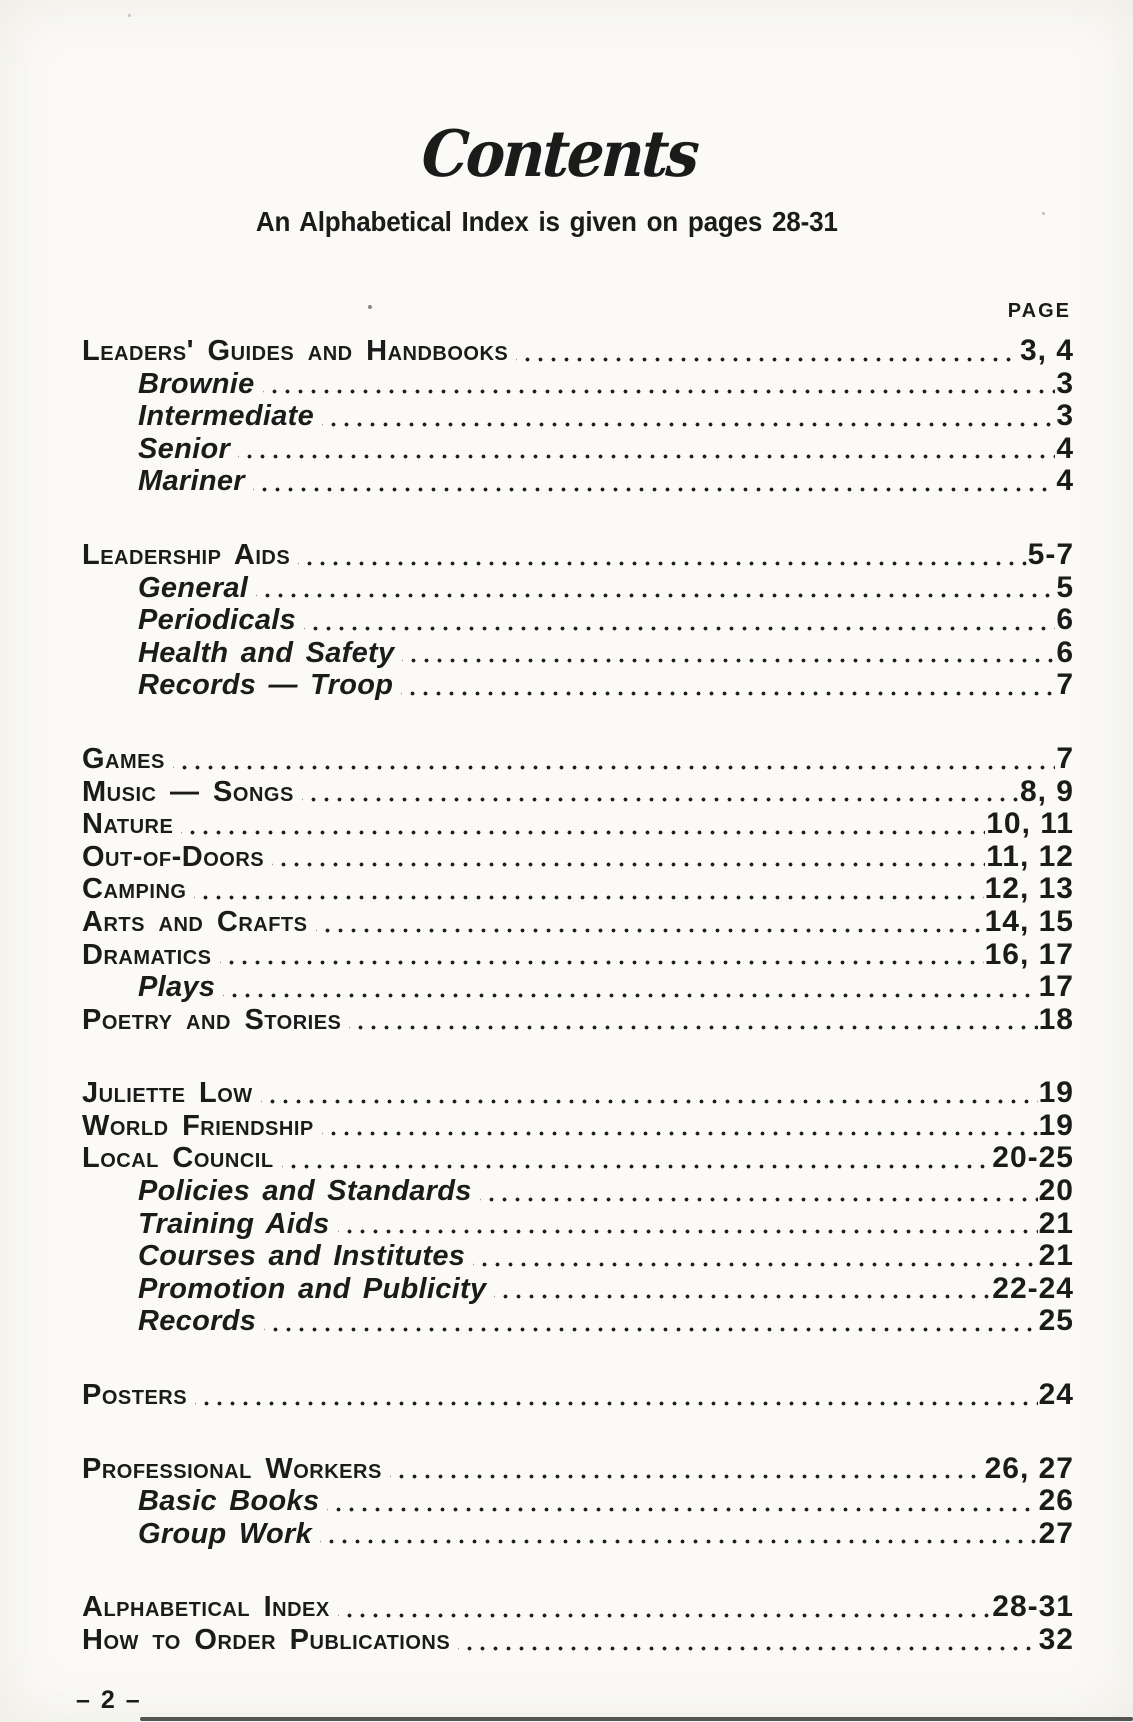 This screenshot has height=1722, width=1133. I want to click on toc-row: Health and Safety 6, so click(578, 652).